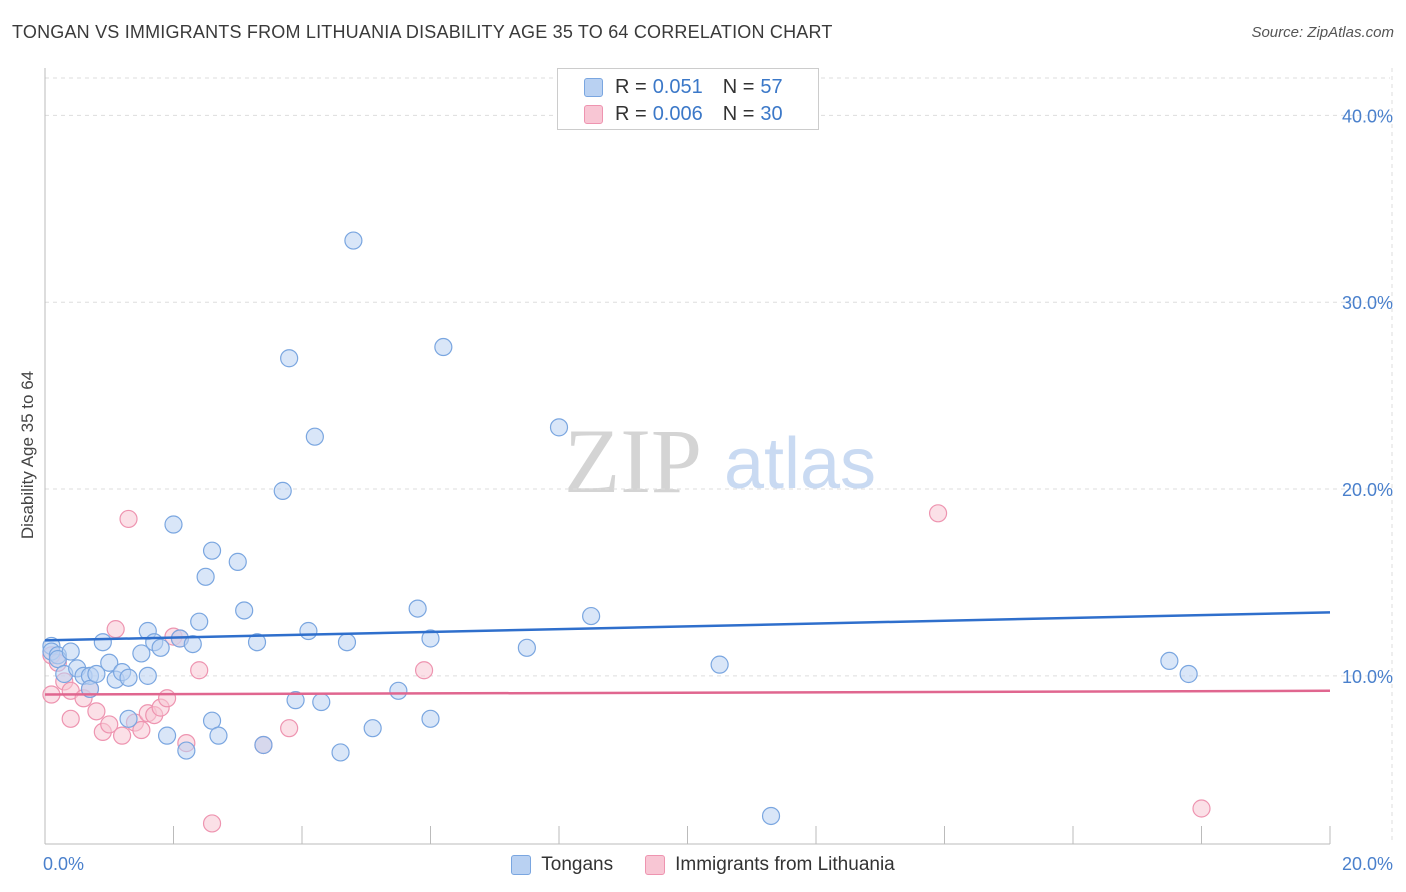 The width and height of the screenshot is (1406, 892). What do you see at coordinates (677, 86) in the screenshot?
I see `r-value: 0.051` at bounding box center [677, 86].